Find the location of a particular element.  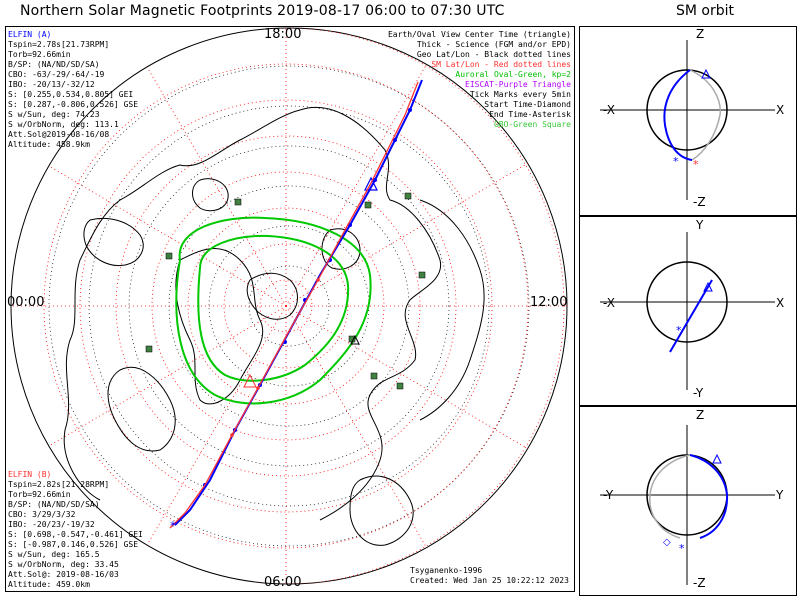

legend-item: Auroral Oval-Green, kp=2 is located at coordinates (513, 74).